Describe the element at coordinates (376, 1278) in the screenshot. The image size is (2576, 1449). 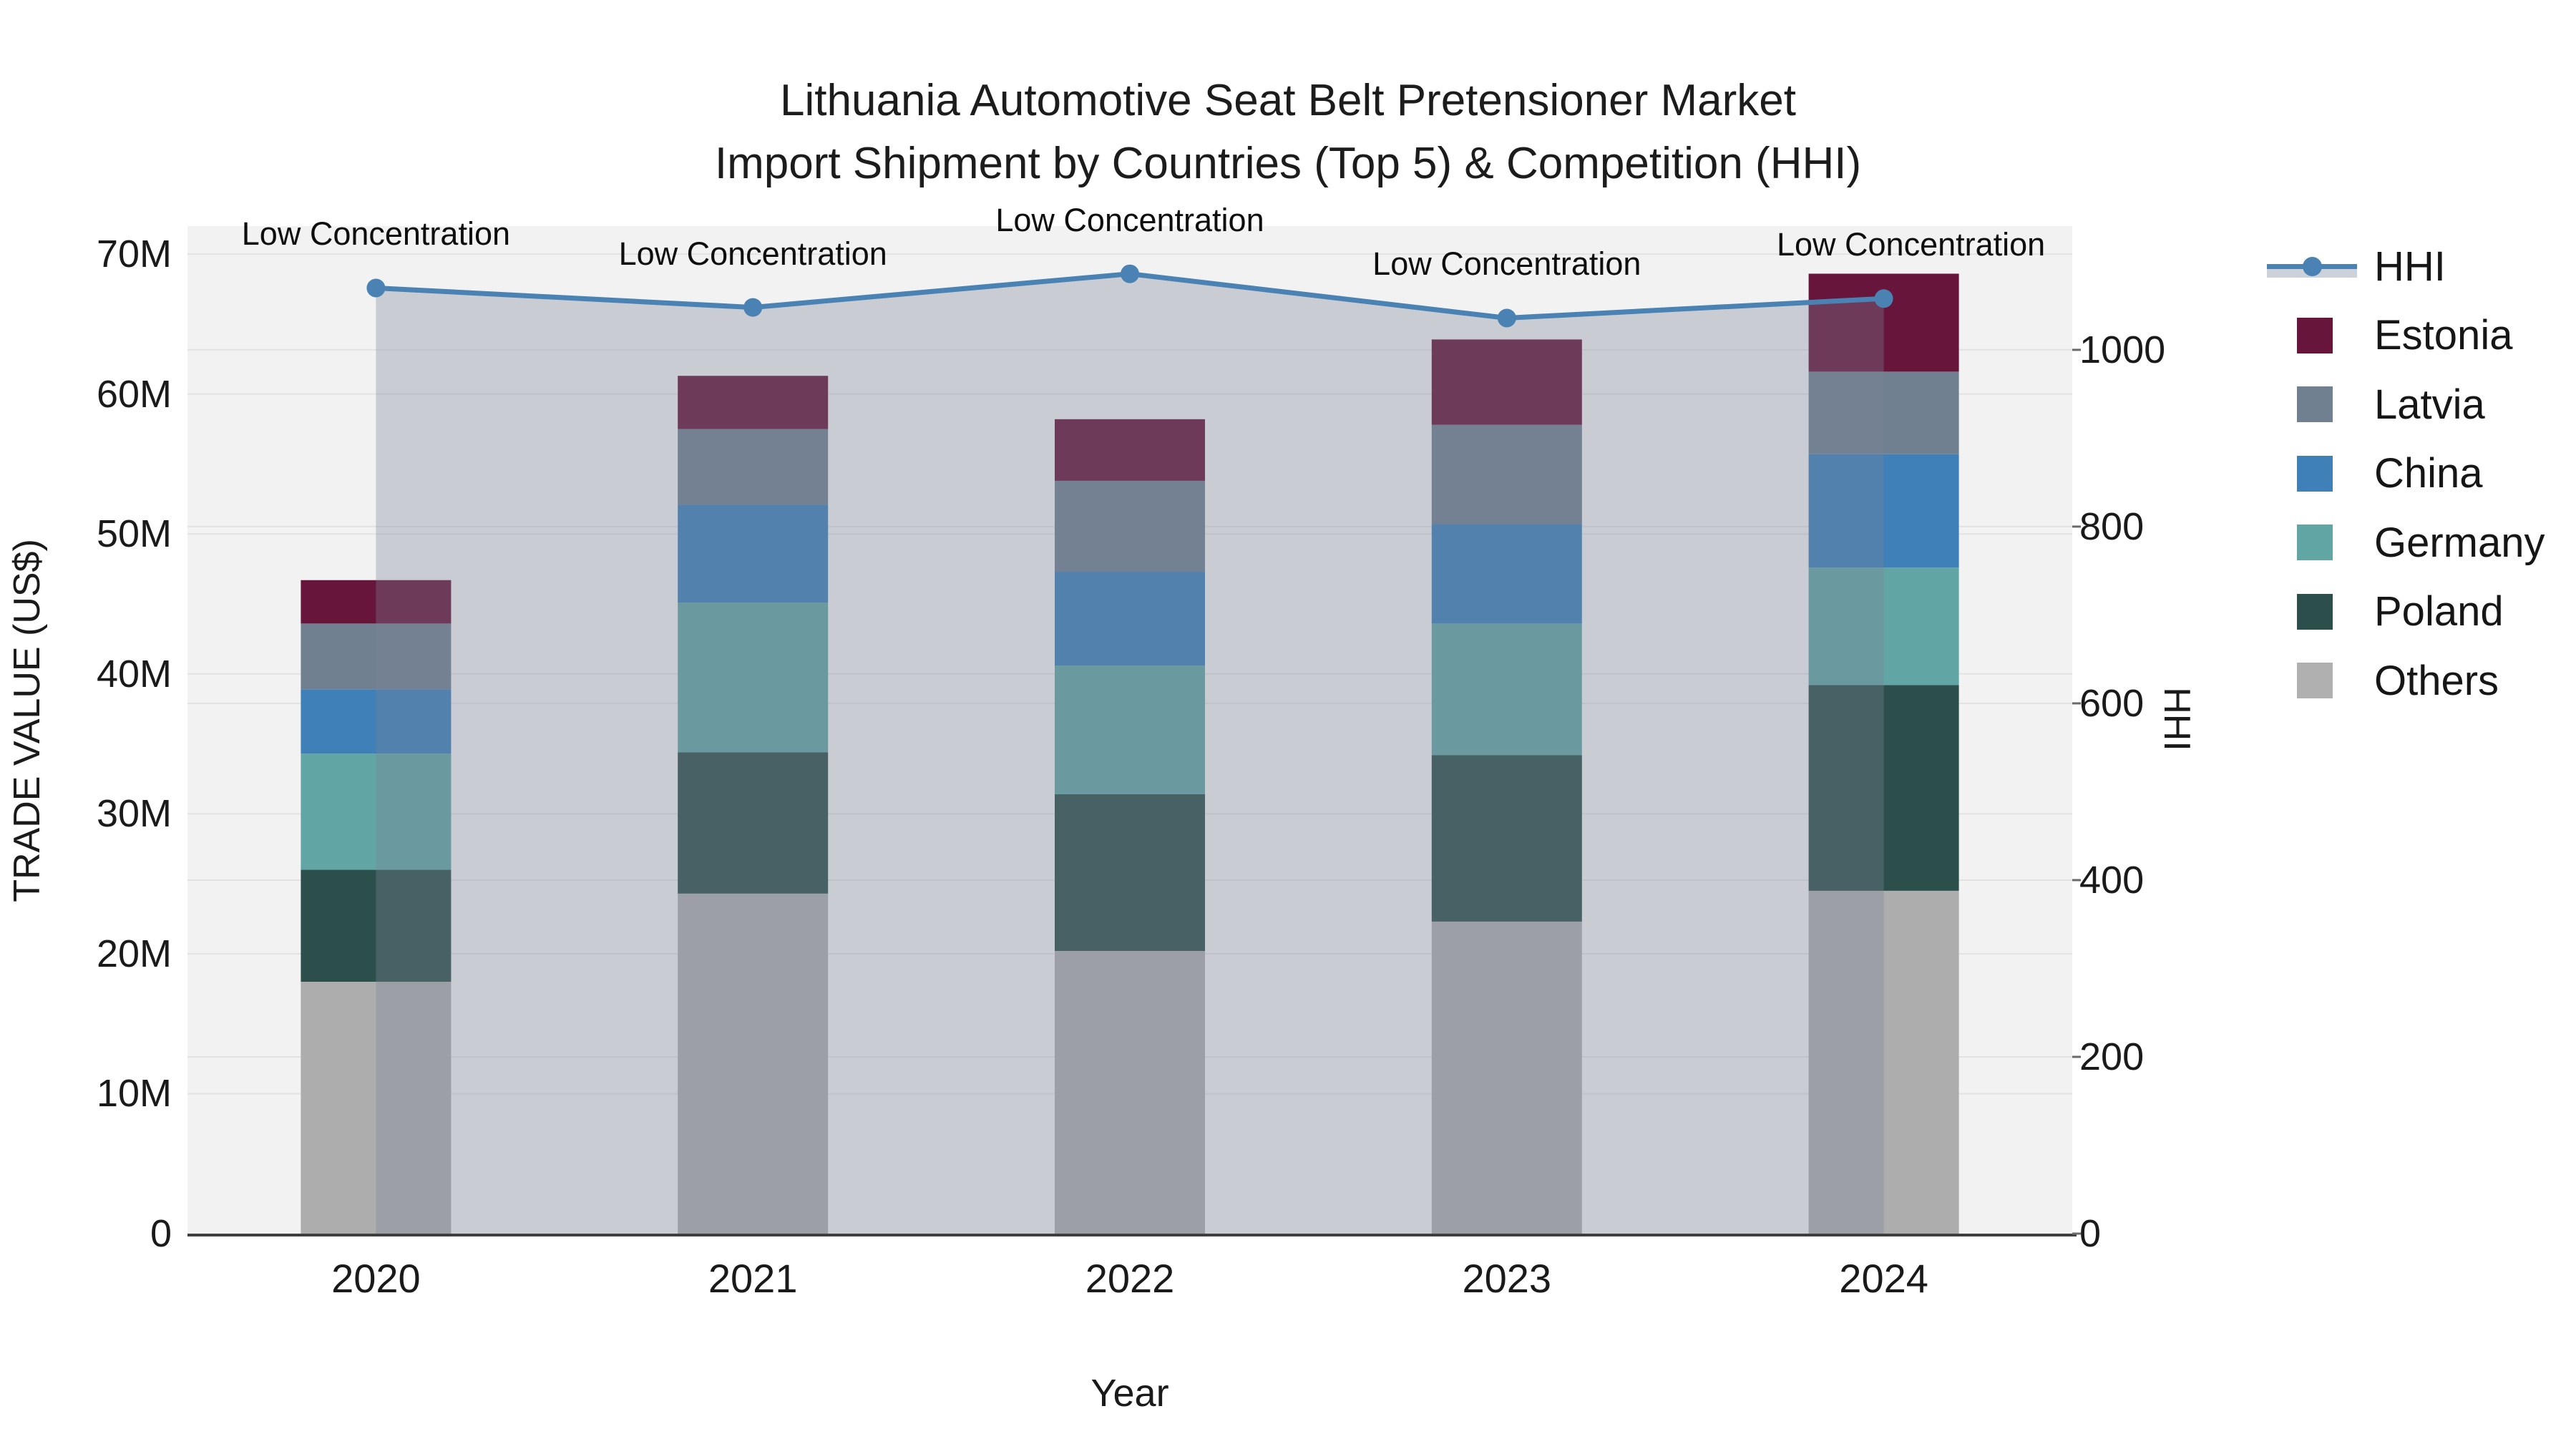
I see `x-tick-2020: 2020` at that location.